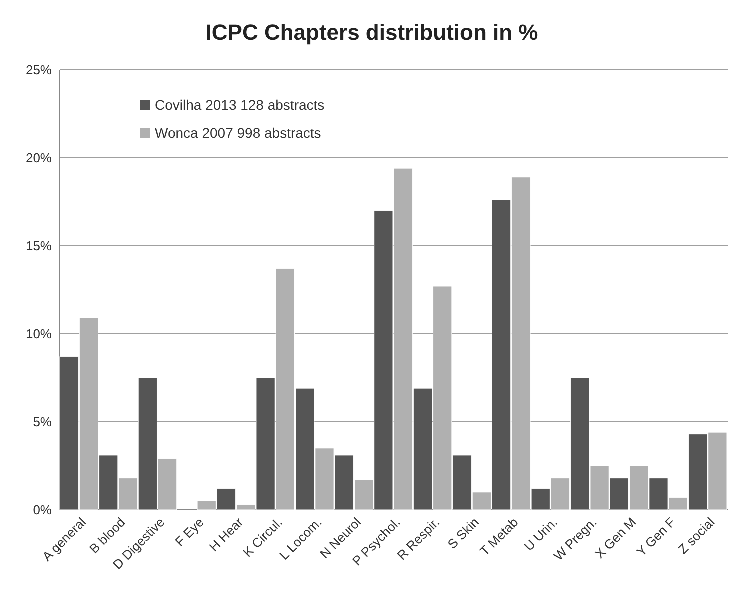 The width and height of the screenshot is (744, 600). I want to click on x-tick-label: F Eye, so click(189, 532).